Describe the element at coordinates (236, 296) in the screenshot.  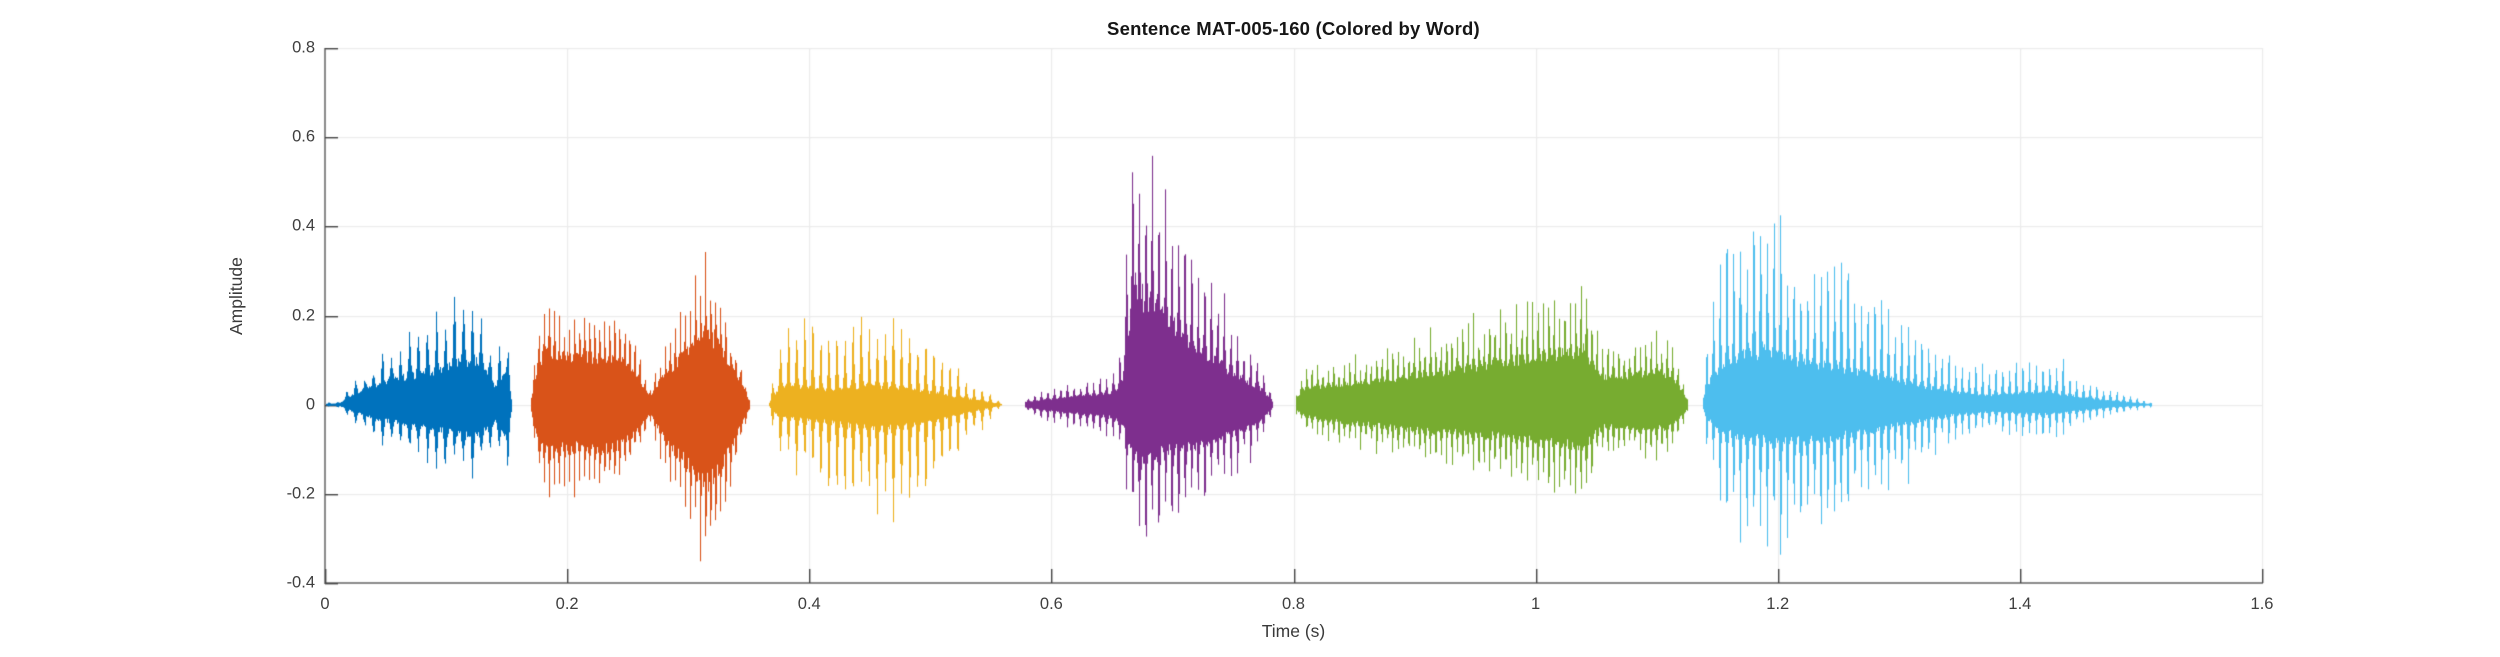
I see `y-axis-label: Amplitude` at that location.